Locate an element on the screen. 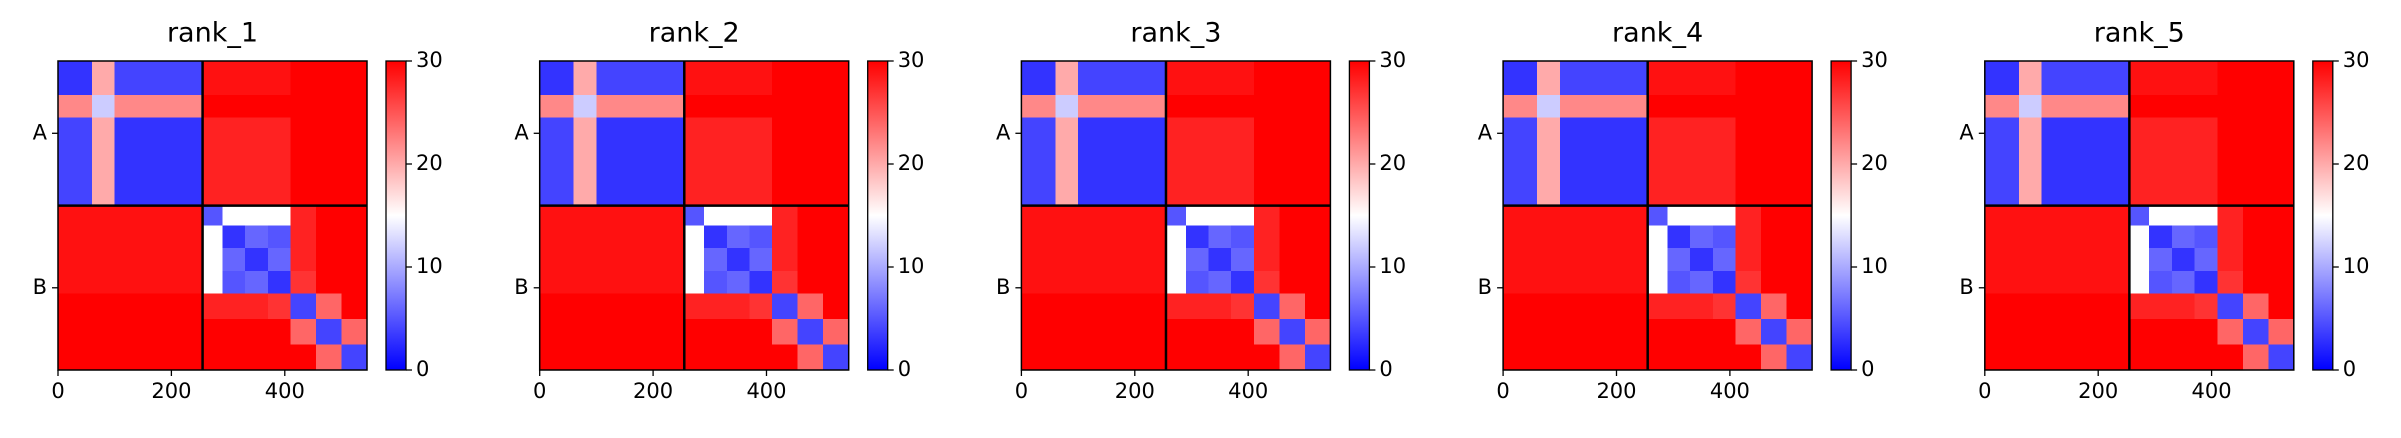 The width and height of the screenshot is (2401, 438). y-tick-label: B is located at coordinates (1485, 287).